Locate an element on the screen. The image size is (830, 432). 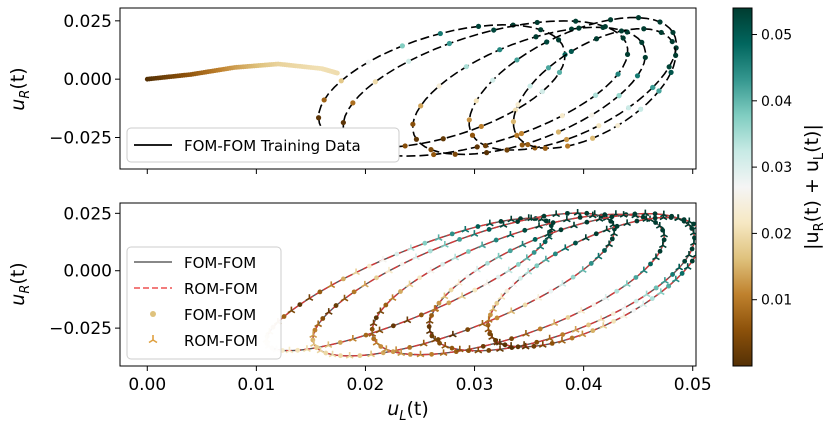
xlabel: uL(t) is located at coordinates (408, 411).